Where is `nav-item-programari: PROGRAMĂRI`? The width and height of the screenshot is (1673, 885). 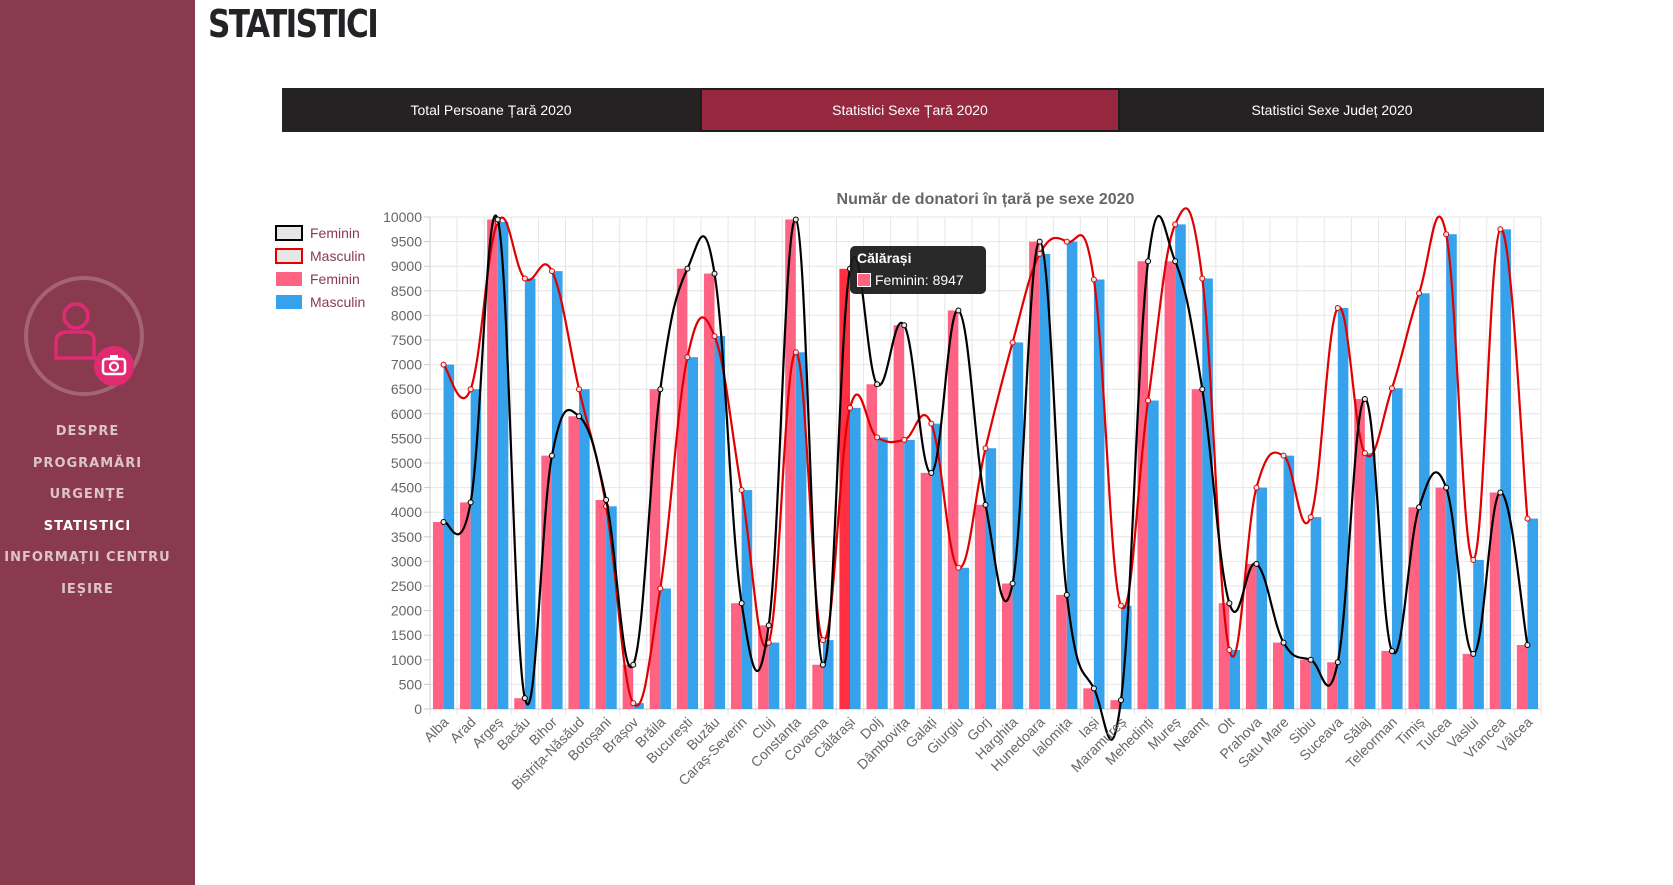
nav-item-programari: PROGRAMĂRI is located at coordinates (87, 463).